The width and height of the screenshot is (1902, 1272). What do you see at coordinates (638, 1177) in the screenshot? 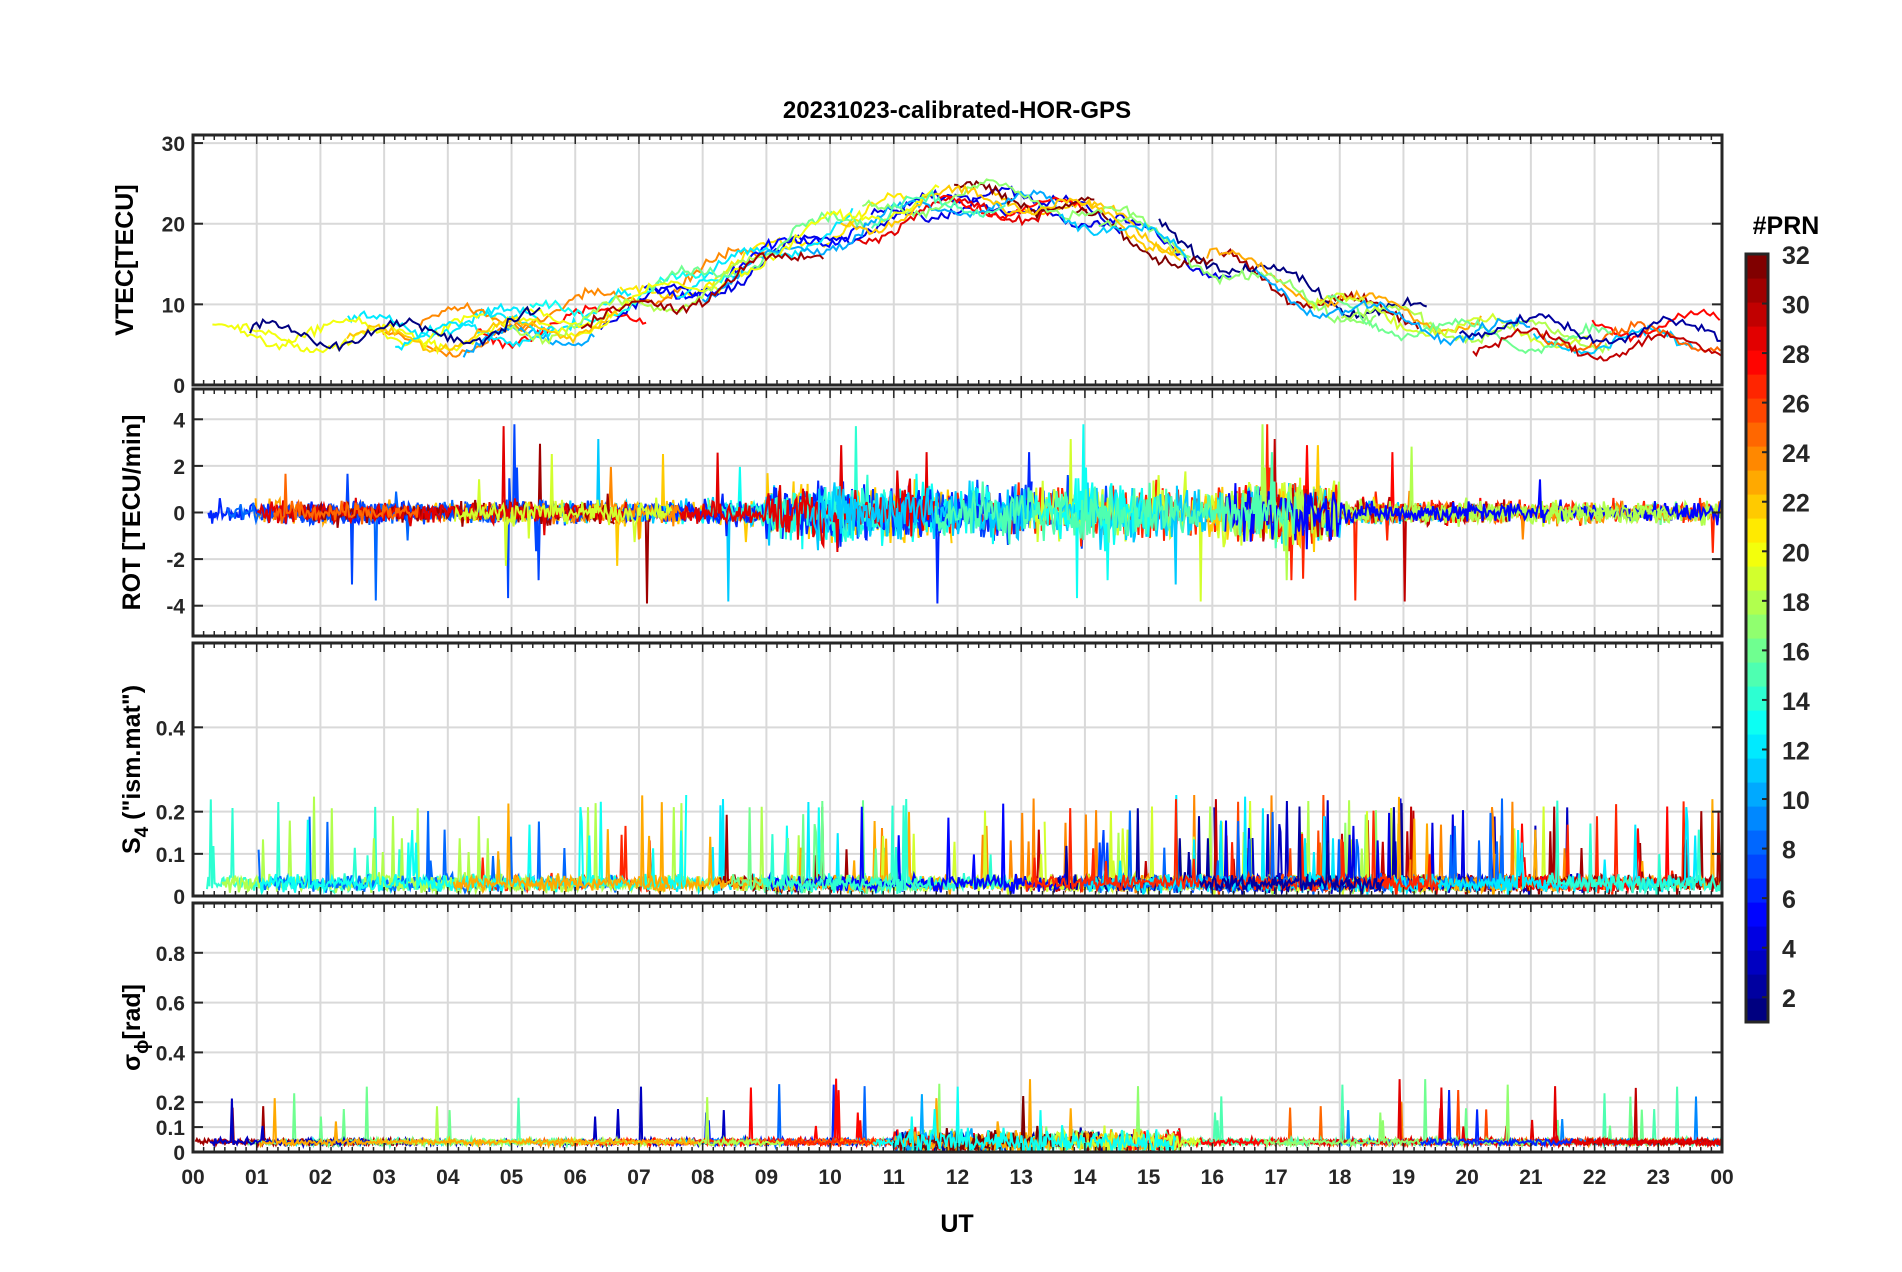
I see `x-tick-label: 07` at bounding box center [638, 1177].